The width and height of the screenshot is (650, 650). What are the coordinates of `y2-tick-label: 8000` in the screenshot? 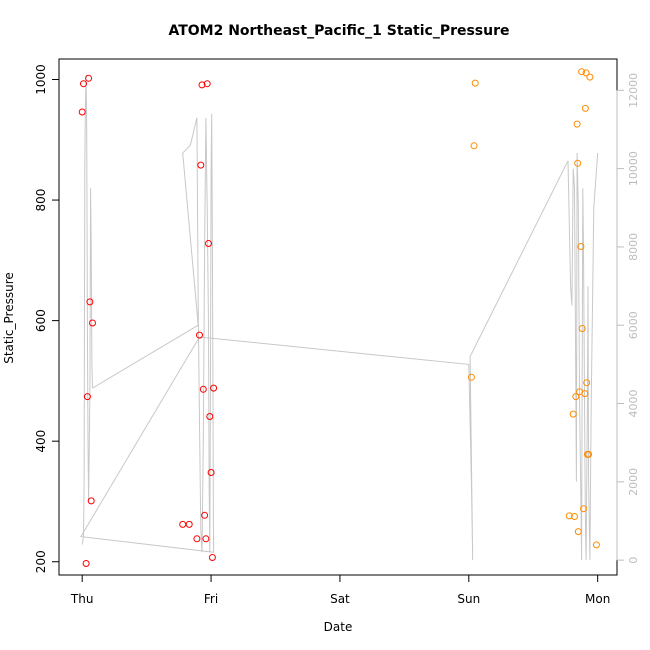 It's located at (633, 247).